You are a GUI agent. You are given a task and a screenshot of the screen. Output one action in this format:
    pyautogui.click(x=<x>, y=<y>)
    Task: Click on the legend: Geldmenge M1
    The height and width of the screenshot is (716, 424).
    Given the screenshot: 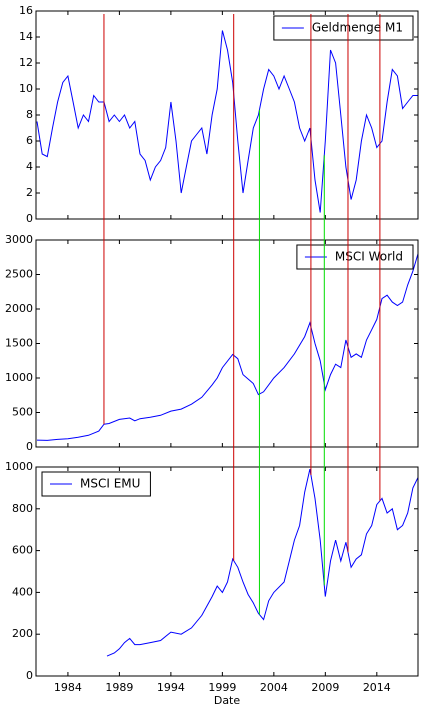 What is the action you would take?
    pyautogui.click(x=343, y=28)
    